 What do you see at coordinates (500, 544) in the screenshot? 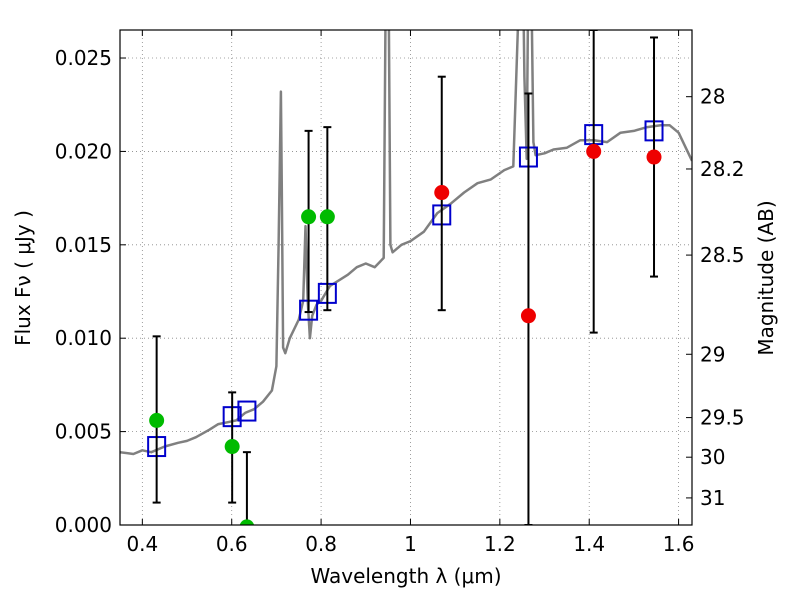
I see `x-tick-label: 1.2` at bounding box center [500, 544].